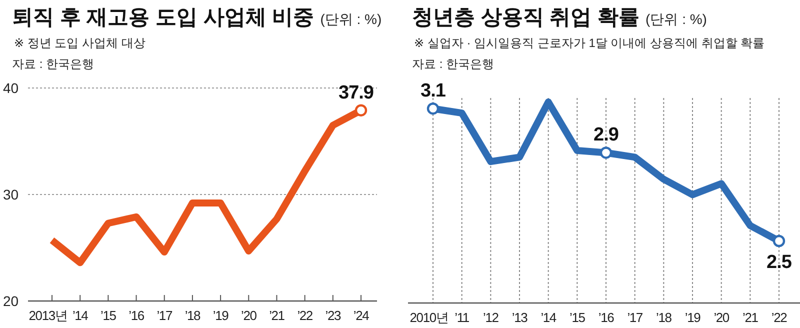 Image resolution: width=800 pixels, height=328 pixels. I want to click on data-label: 2.9, so click(606, 135).